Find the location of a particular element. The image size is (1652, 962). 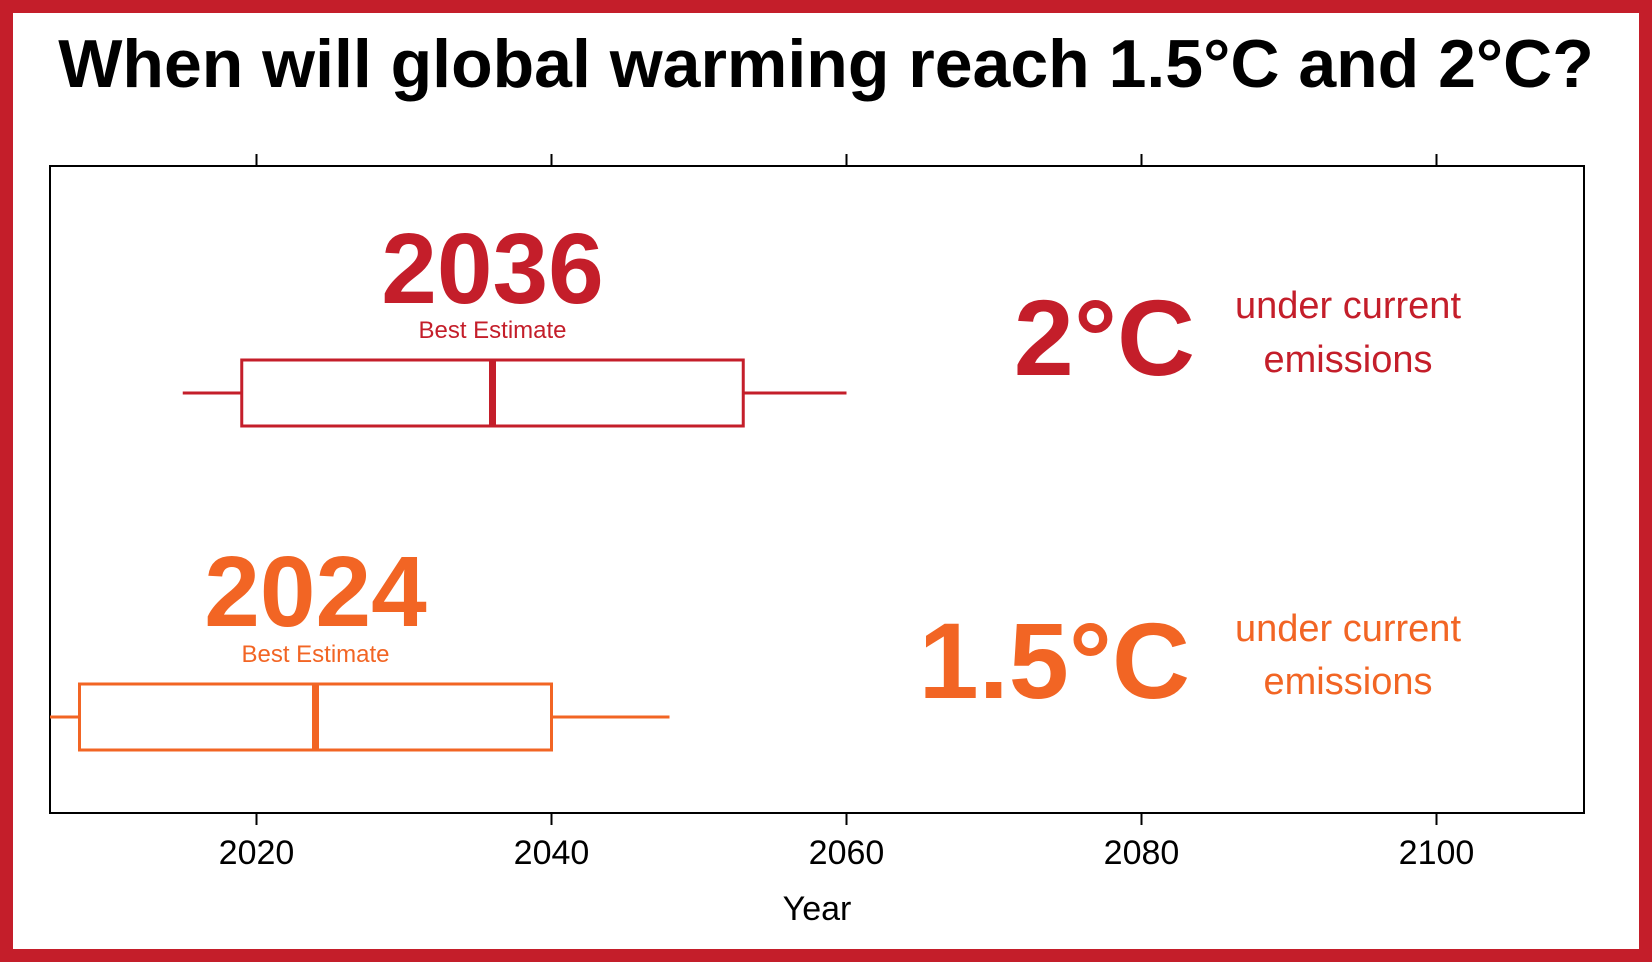

x-tick-label: 2040 is located at coordinates (552, 853).